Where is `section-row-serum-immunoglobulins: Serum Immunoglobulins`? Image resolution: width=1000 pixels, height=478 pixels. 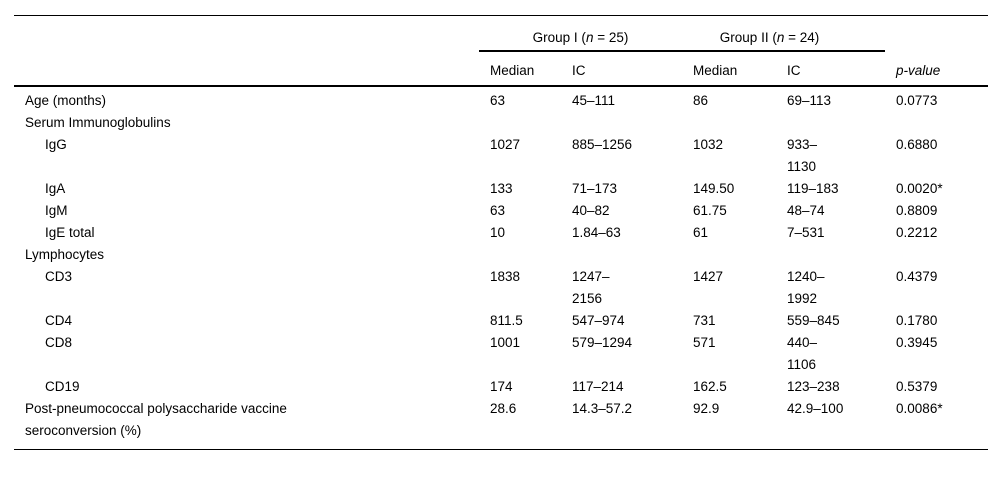 section-row-serum-immunoglobulins: Serum Immunoglobulins is located at coordinates (501, 123).